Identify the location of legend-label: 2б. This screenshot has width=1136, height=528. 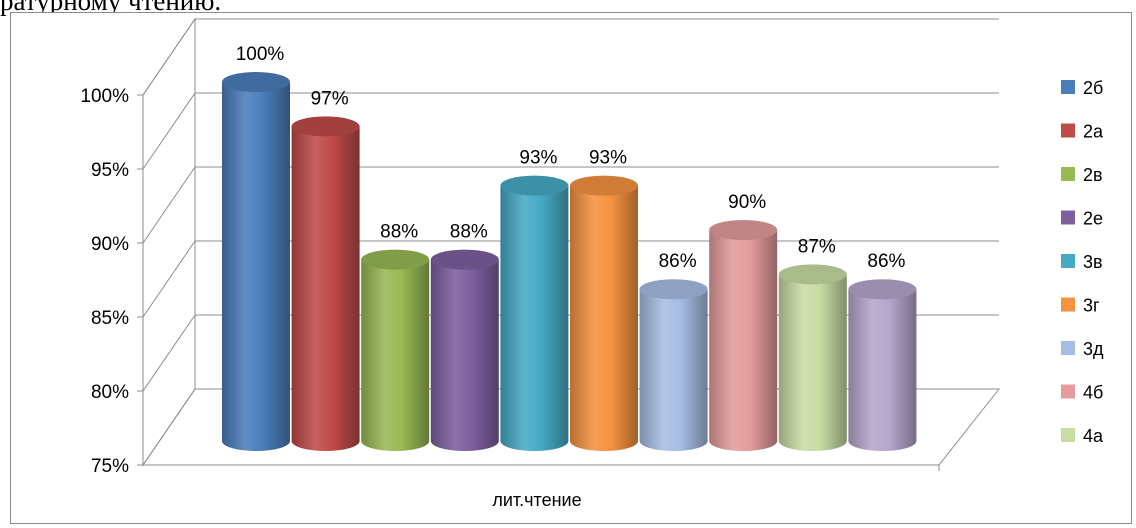
(1093, 88).